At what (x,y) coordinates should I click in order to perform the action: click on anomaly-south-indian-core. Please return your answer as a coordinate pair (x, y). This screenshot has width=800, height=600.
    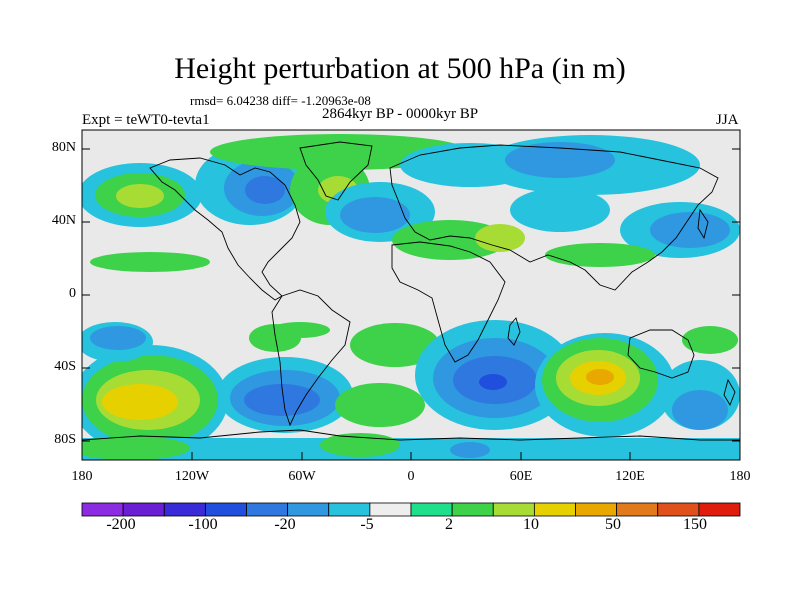
    Looking at the image, I should click on (493, 382).